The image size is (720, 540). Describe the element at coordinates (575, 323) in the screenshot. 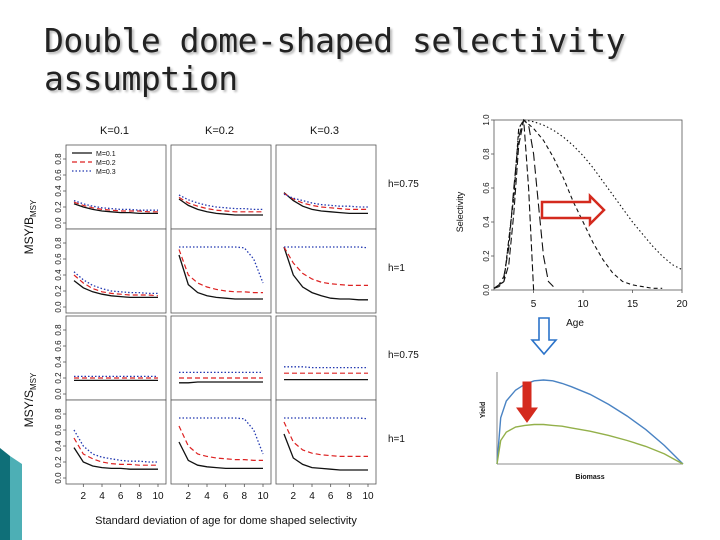

I see `selectivity-x-label: Age` at that location.